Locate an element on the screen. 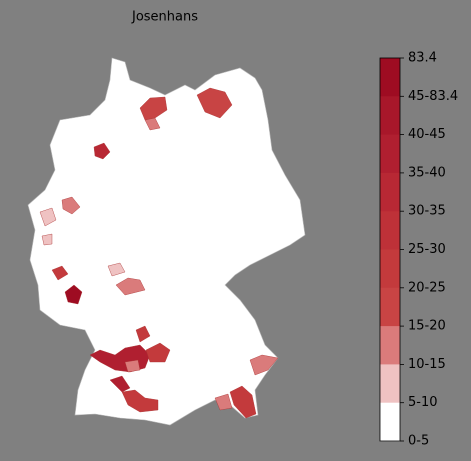  colorbar-label: 40-45 is located at coordinates (427, 134).